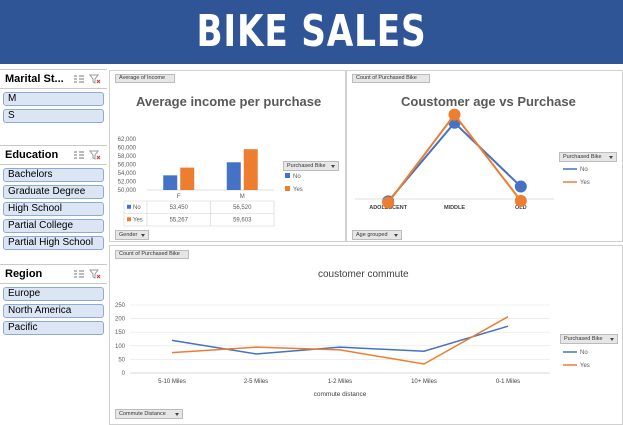 The height and width of the screenshot is (425, 623). What do you see at coordinates (24, 274) in the screenshot?
I see `slicer-title: Region` at bounding box center [24, 274].